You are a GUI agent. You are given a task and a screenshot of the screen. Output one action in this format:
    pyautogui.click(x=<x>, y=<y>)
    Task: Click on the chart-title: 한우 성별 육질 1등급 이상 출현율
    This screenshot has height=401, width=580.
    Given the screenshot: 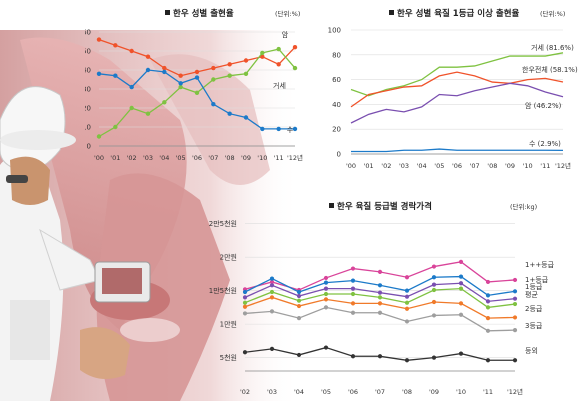 What is the action you would take?
    pyautogui.click(x=458, y=13)
    